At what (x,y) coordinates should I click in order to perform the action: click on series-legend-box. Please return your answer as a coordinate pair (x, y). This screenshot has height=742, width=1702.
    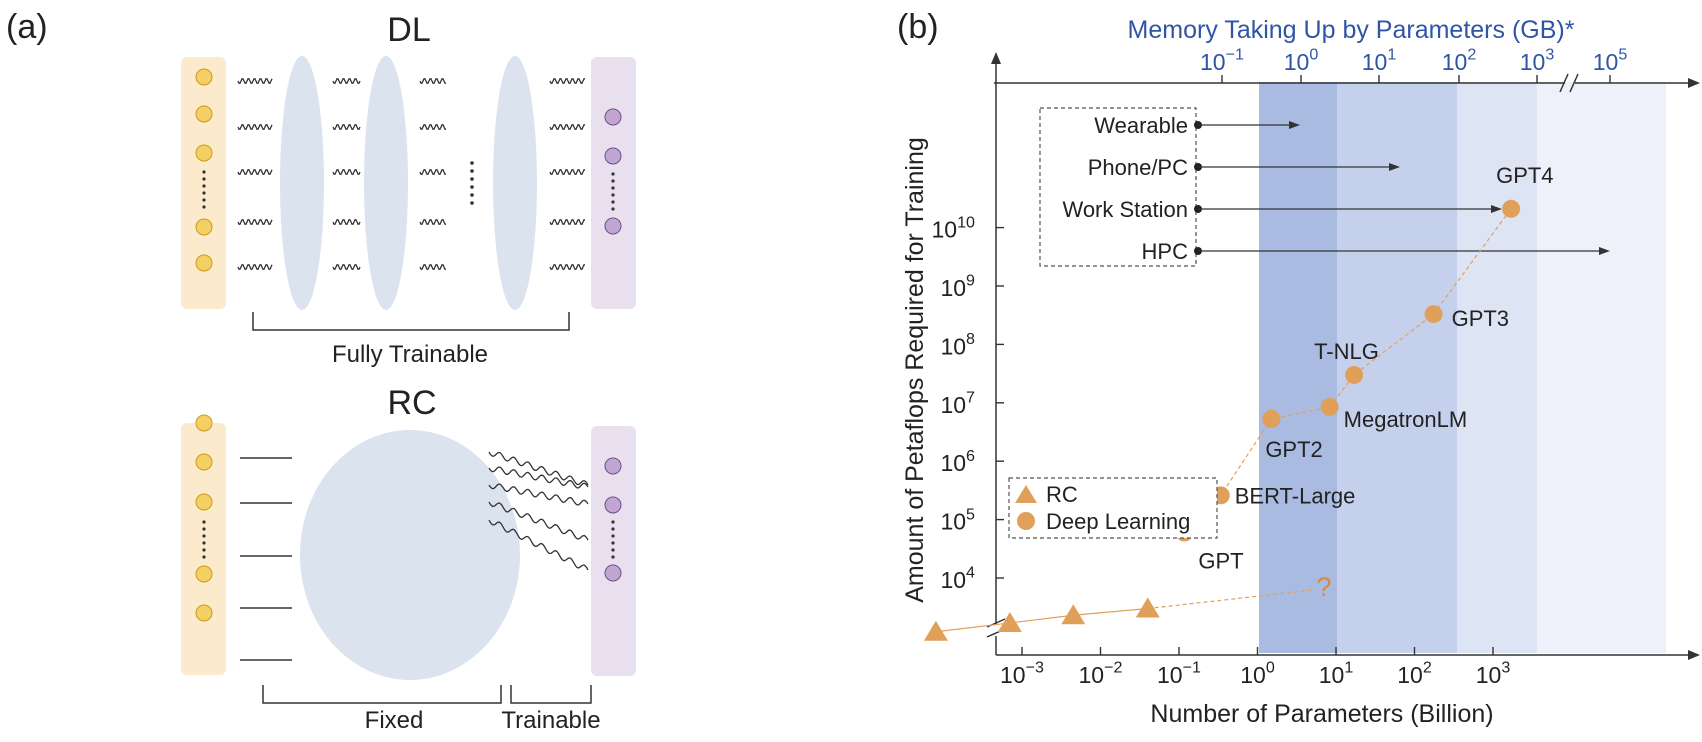
    Looking at the image, I should click on (1113, 508).